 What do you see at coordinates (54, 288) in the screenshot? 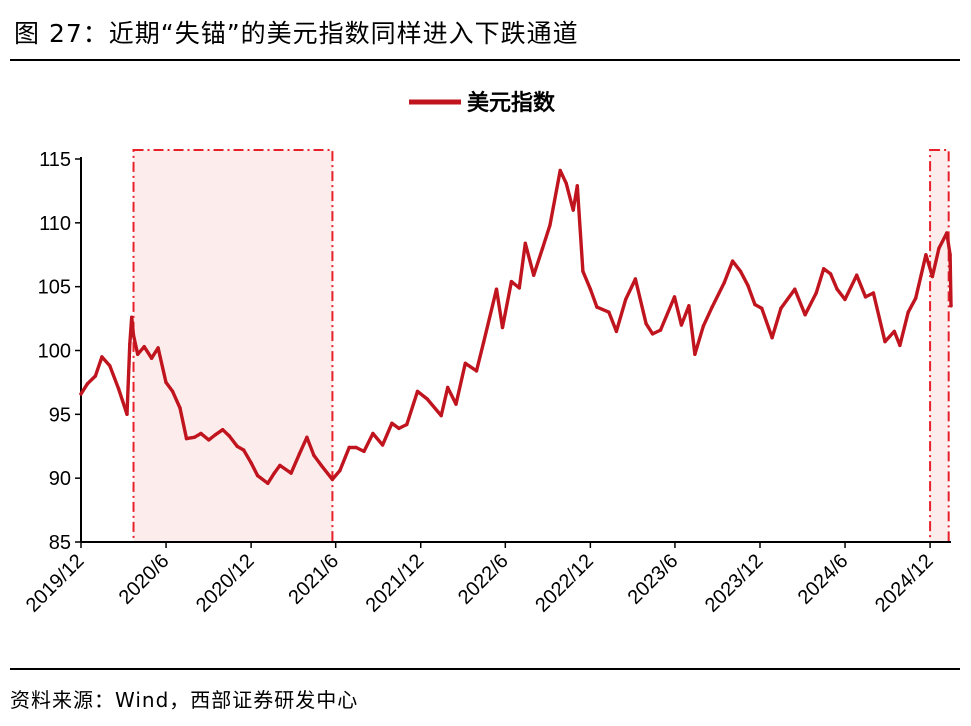
I see `y-tick-label-105: 105` at bounding box center [54, 288].